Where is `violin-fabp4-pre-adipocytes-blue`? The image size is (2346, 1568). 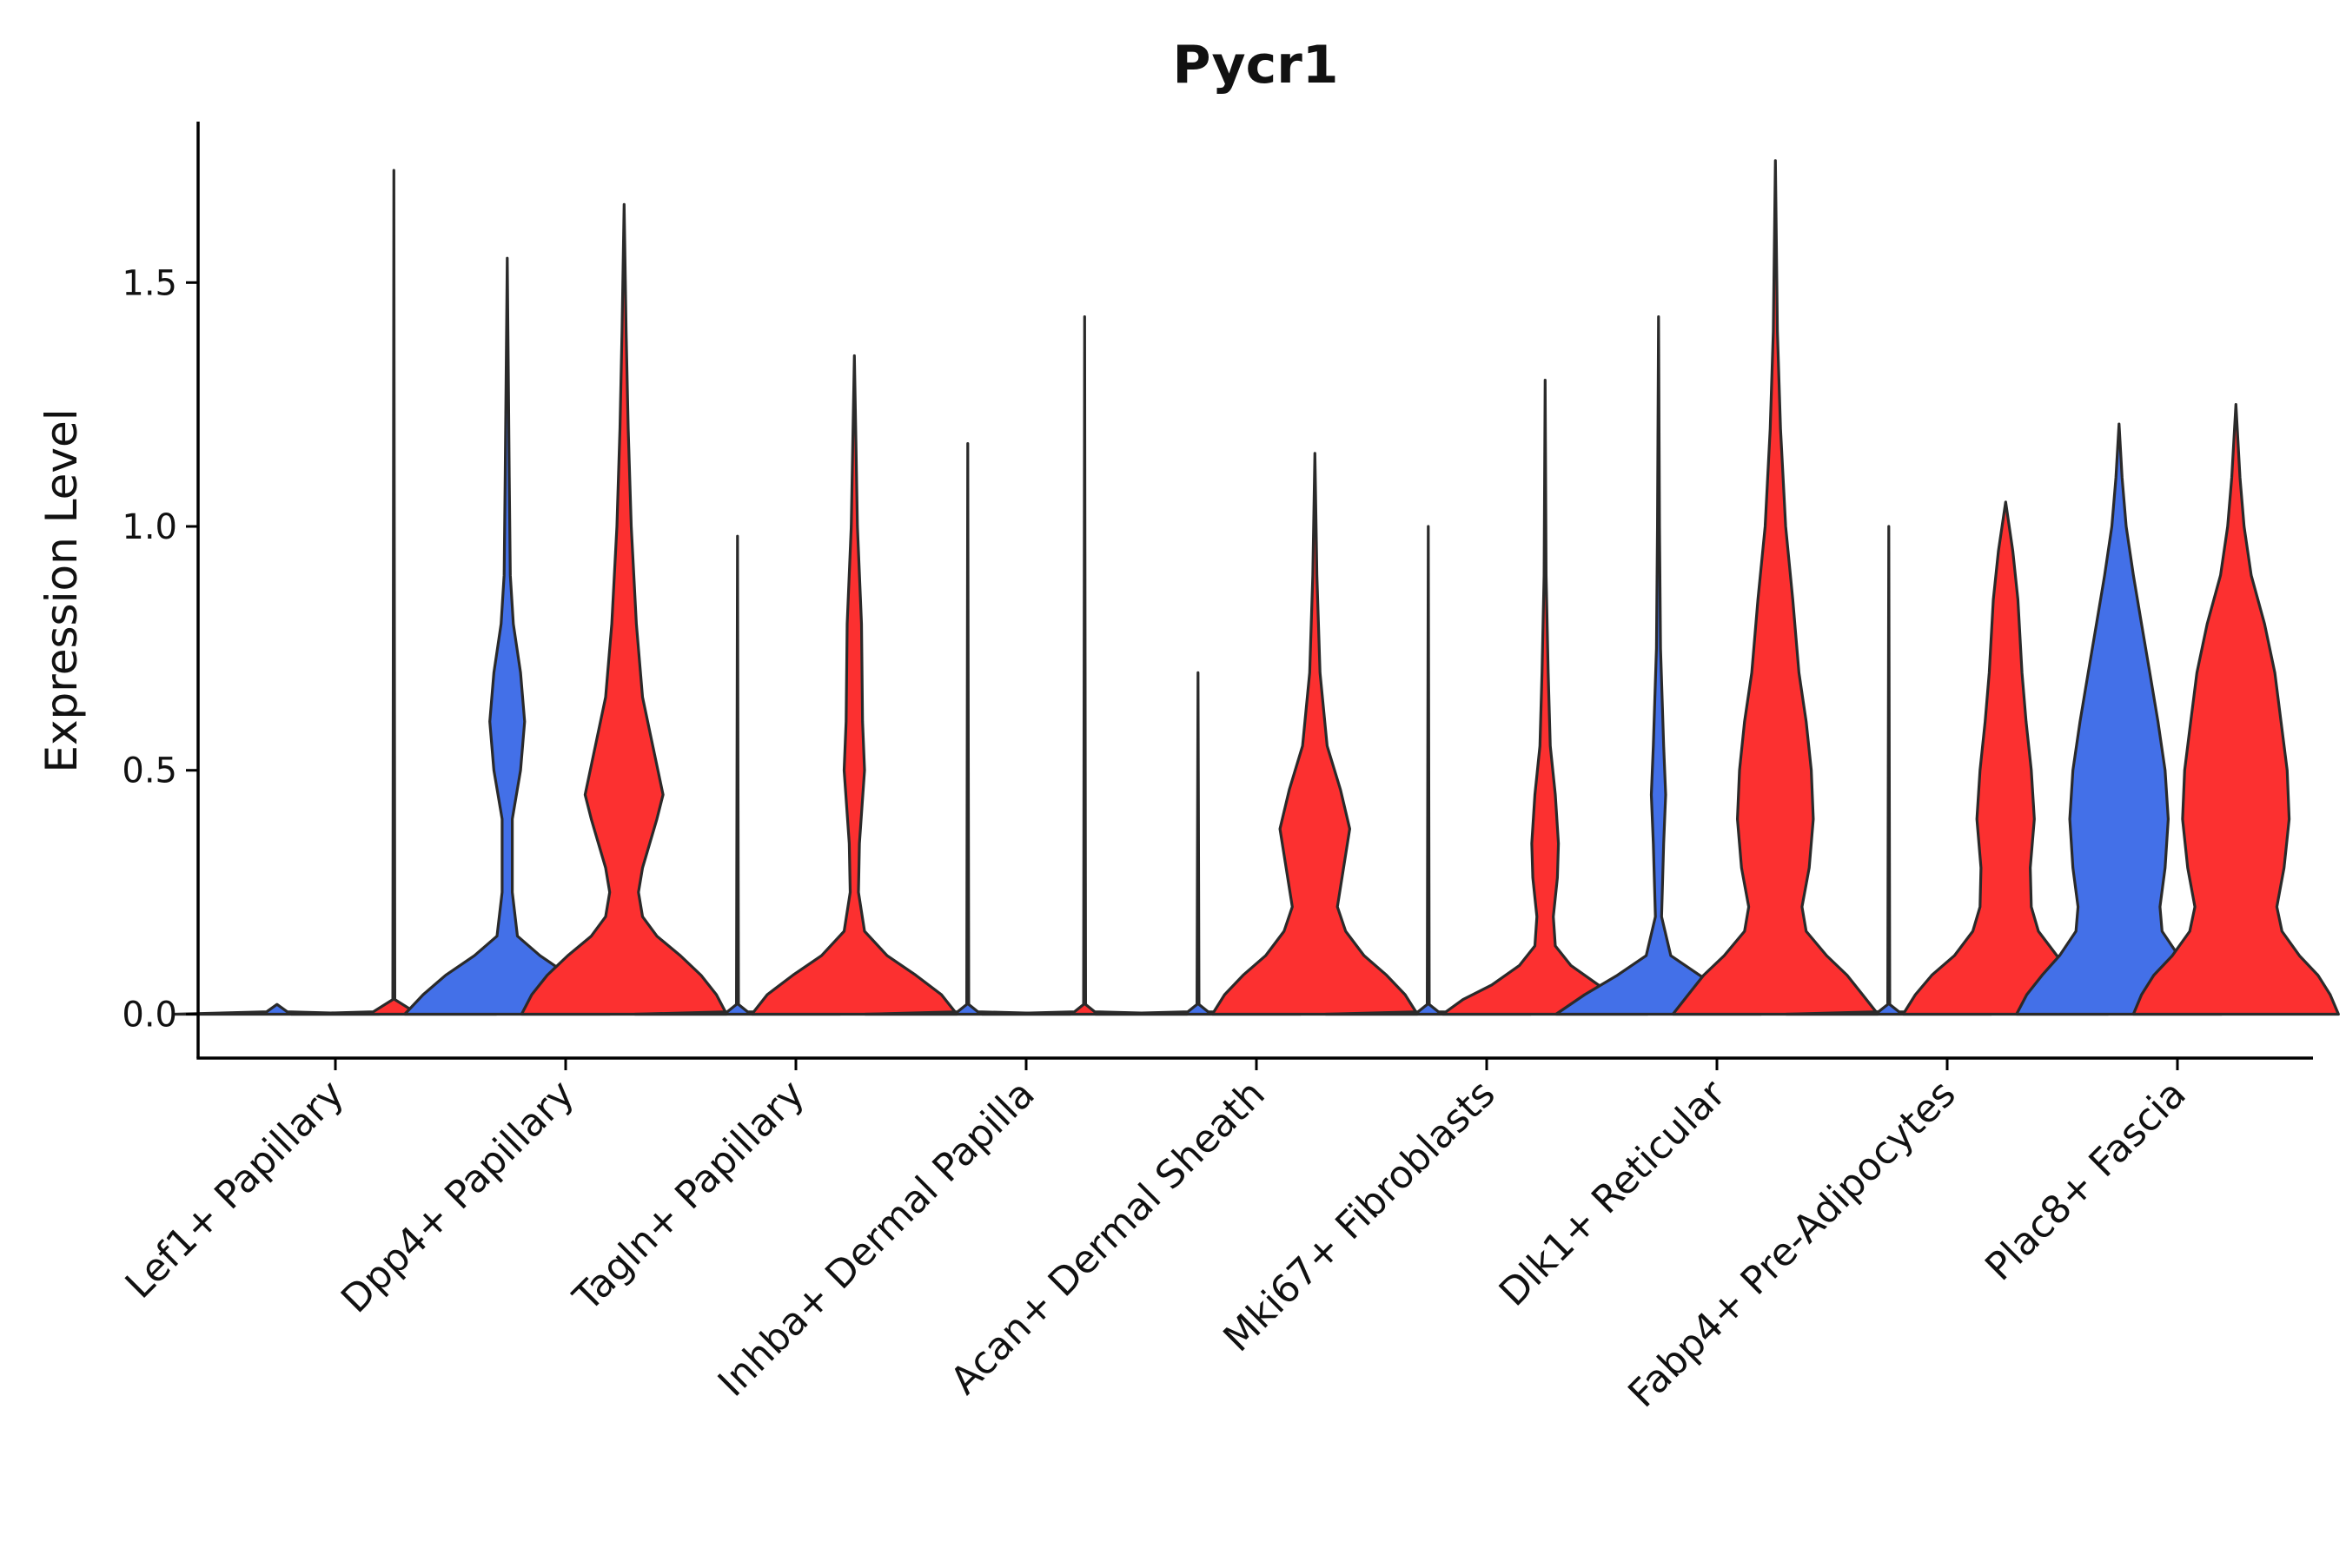 violin-fabp4-pre-adipocytes-blue is located at coordinates (1889, 770).